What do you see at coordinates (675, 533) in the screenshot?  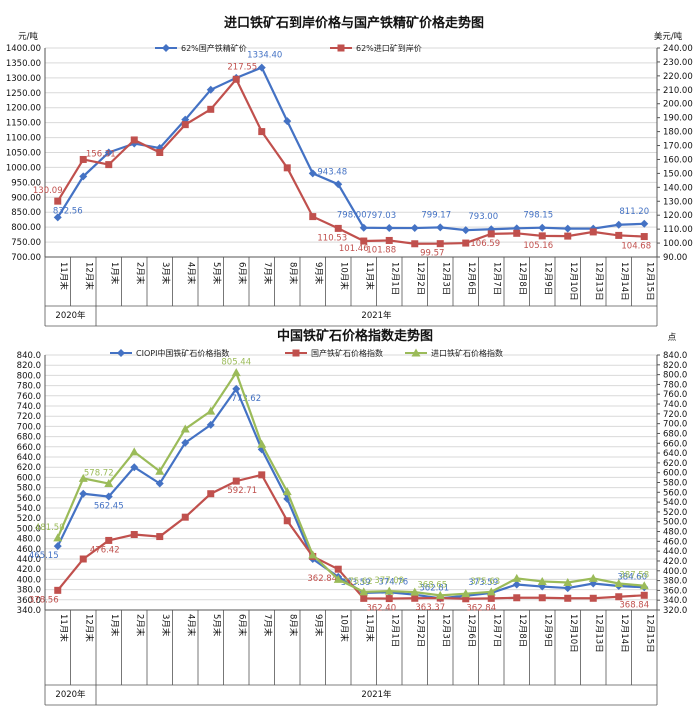 I see `y2-tick-label: 480.0` at bounding box center [675, 533].